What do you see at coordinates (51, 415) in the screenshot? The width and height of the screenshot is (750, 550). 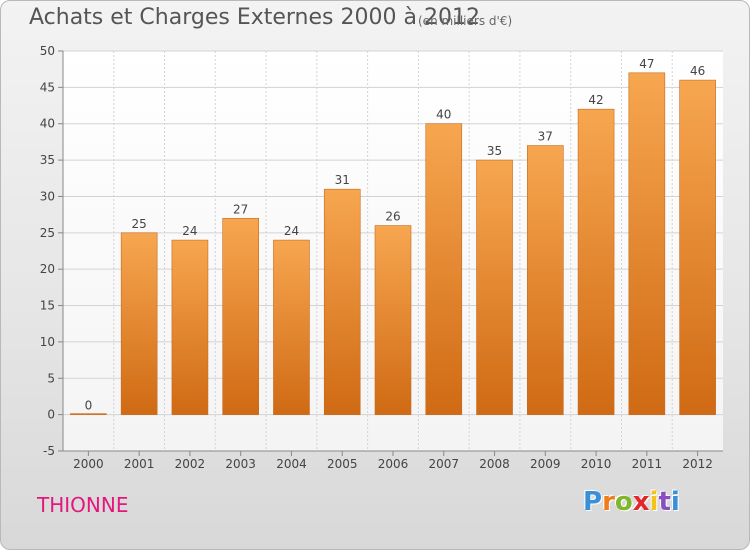 I see `y-tick-label: 0` at bounding box center [51, 415].